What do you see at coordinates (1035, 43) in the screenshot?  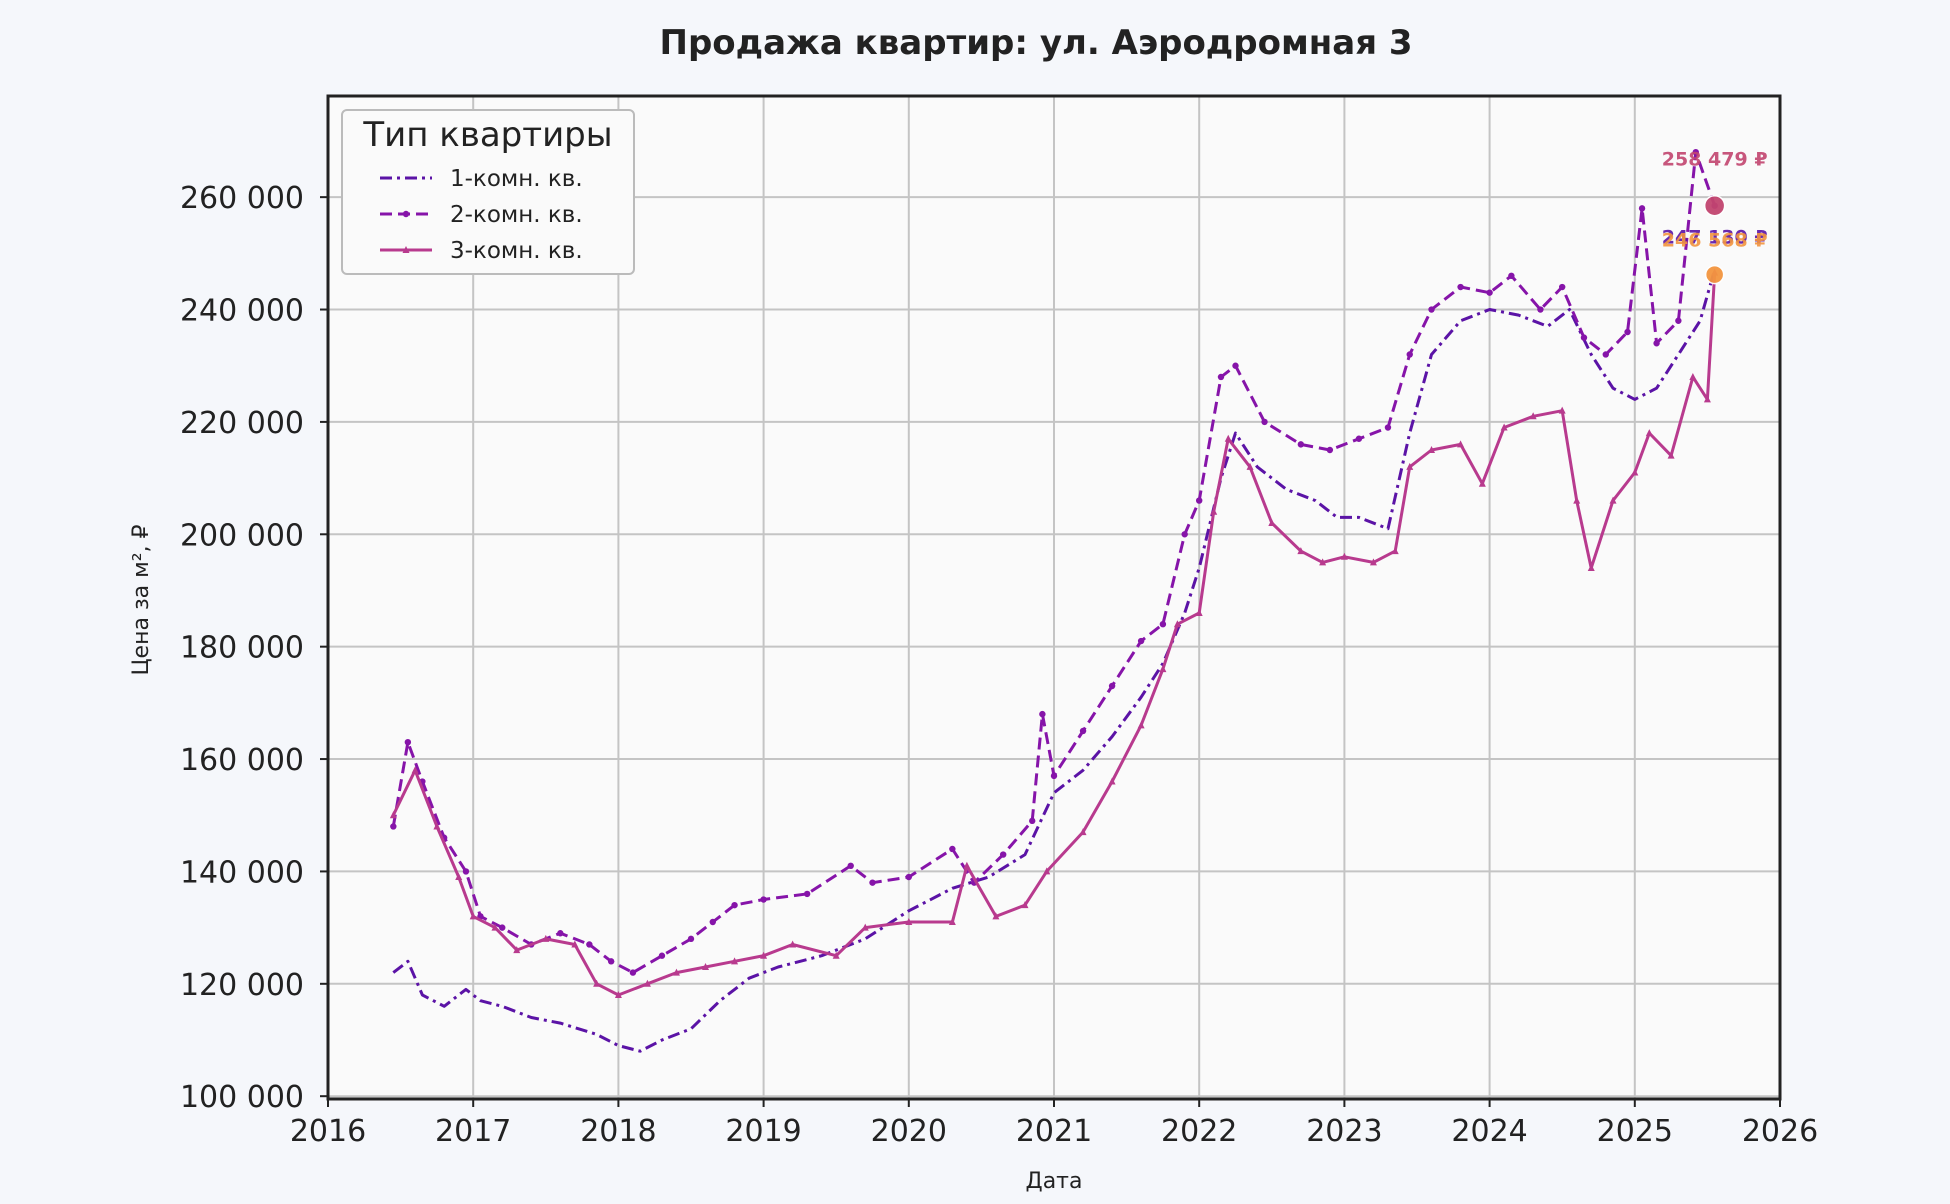 I see `chart-title: Продажа квартир: ул. Аэродромная 3` at bounding box center [1035, 43].